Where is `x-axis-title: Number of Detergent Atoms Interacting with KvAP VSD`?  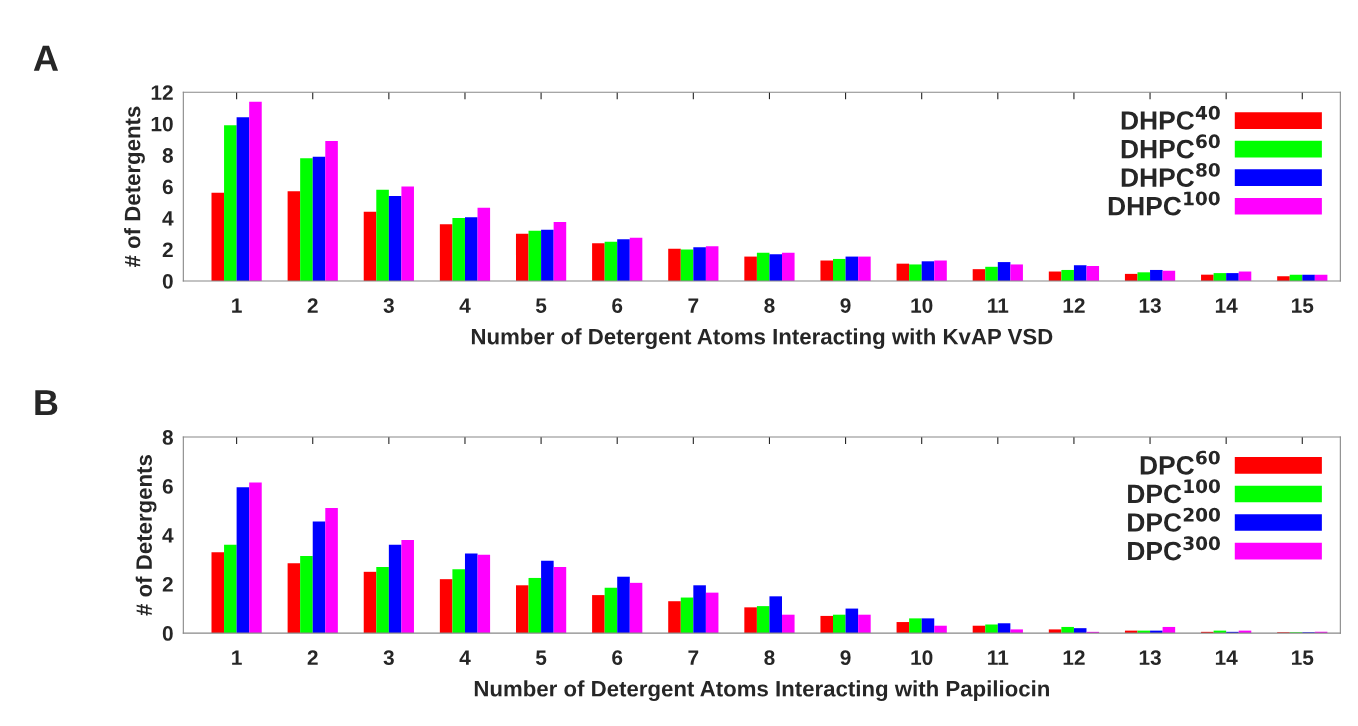 x-axis-title: Number of Detergent Atoms Interacting with KvAP VSD is located at coordinates (762, 338).